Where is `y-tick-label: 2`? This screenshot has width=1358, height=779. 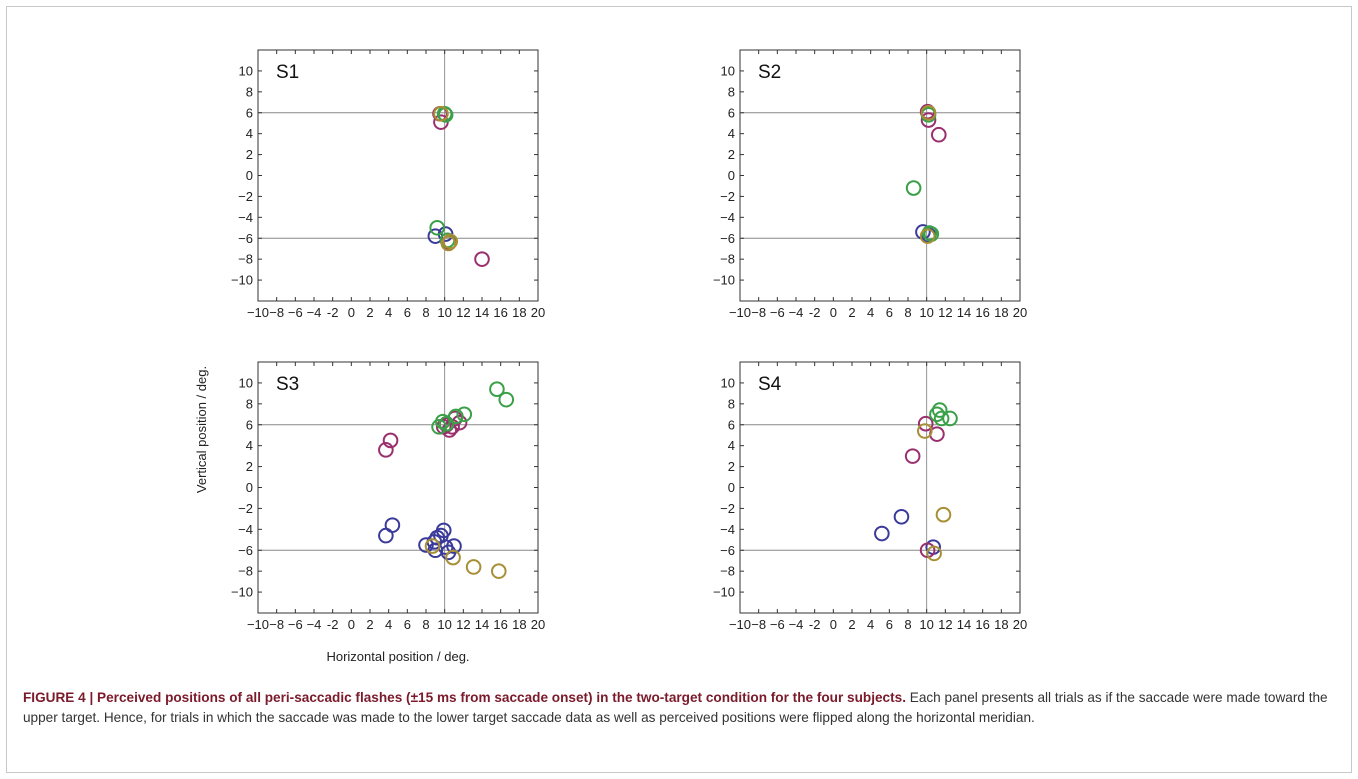 y-tick-label: 2 is located at coordinates (249, 154).